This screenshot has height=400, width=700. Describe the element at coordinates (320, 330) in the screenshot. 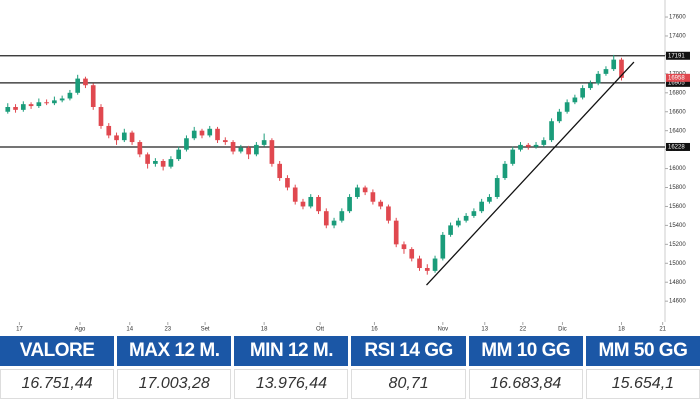

I see `x-tick-label: Ott` at that location.